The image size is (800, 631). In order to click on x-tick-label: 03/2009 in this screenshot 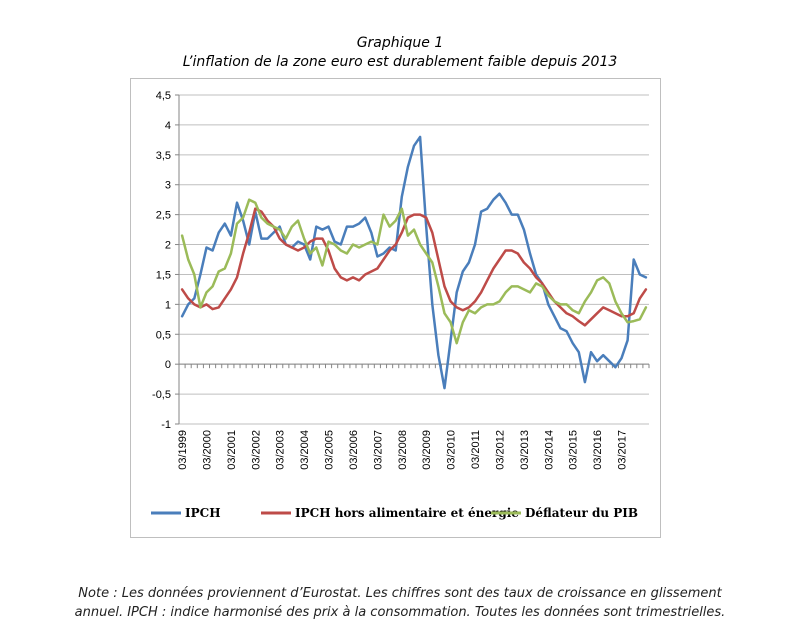, I will do `click(427, 450)`.